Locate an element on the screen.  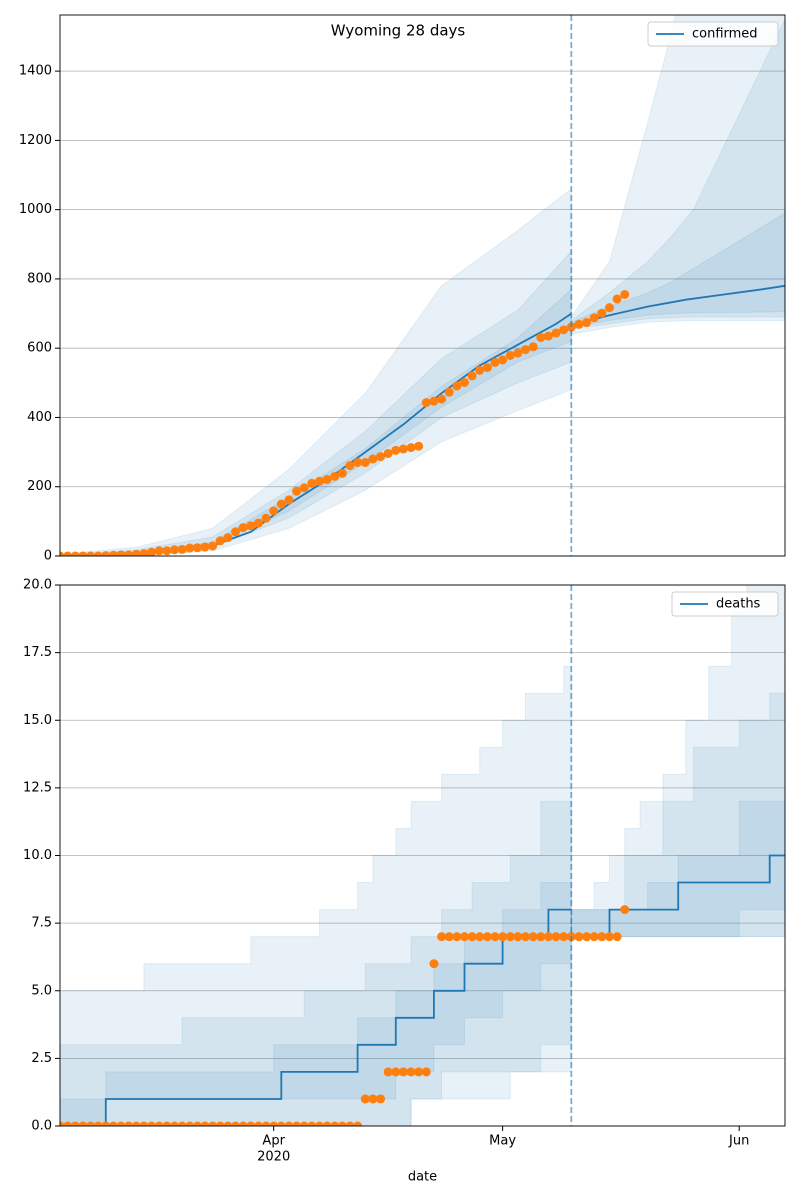
y-tick-label: 12.5 is located at coordinates (37, 787).